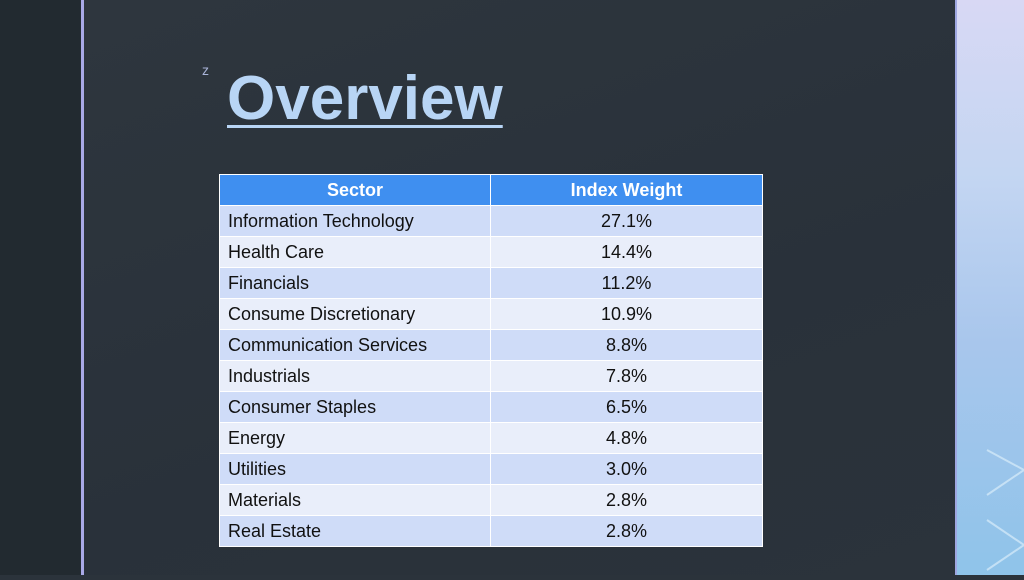 The height and width of the screenshot is (580, 1024). What do you see at coordinates (355, 531) in the screenshot?
I see `sector-cell: Real Estate` at bounding box center [355, 531].